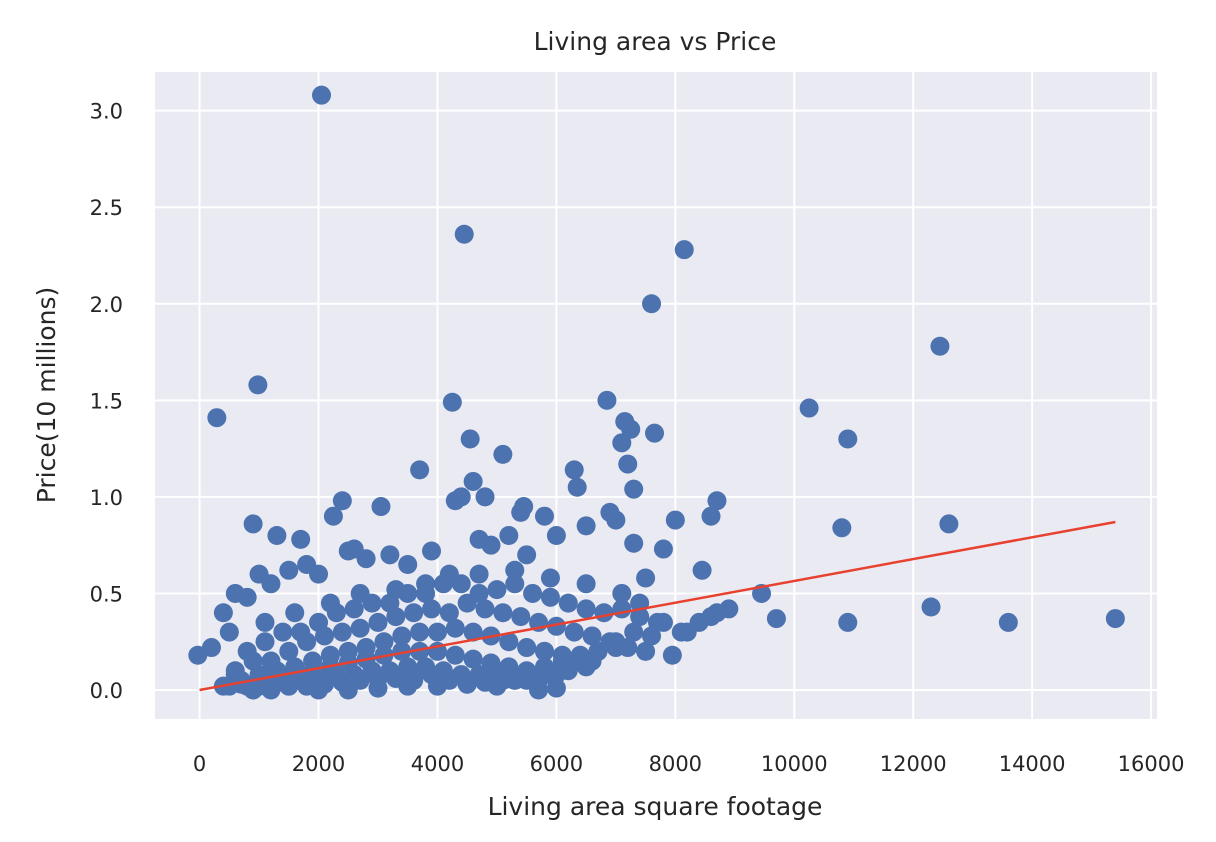 Image resolution: width=1216 pixels, height=842 pixels. I want to click on x-tick-label: 10000, so click(794, 764).